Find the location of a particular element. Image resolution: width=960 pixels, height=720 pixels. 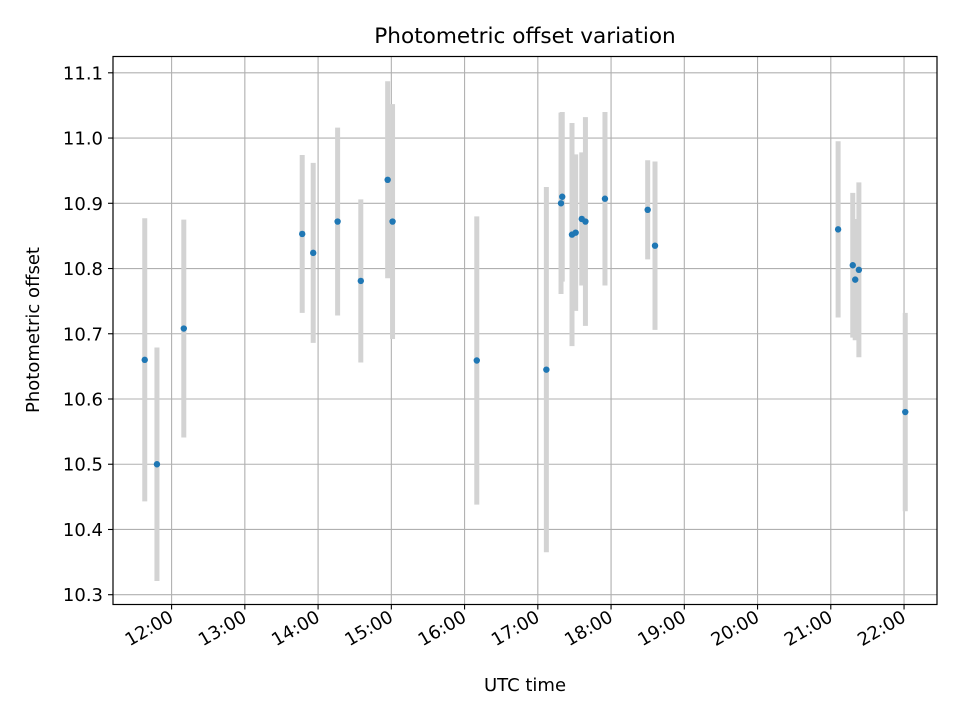

y-tick-label: 10.5 is located at coordinates (83, 465).